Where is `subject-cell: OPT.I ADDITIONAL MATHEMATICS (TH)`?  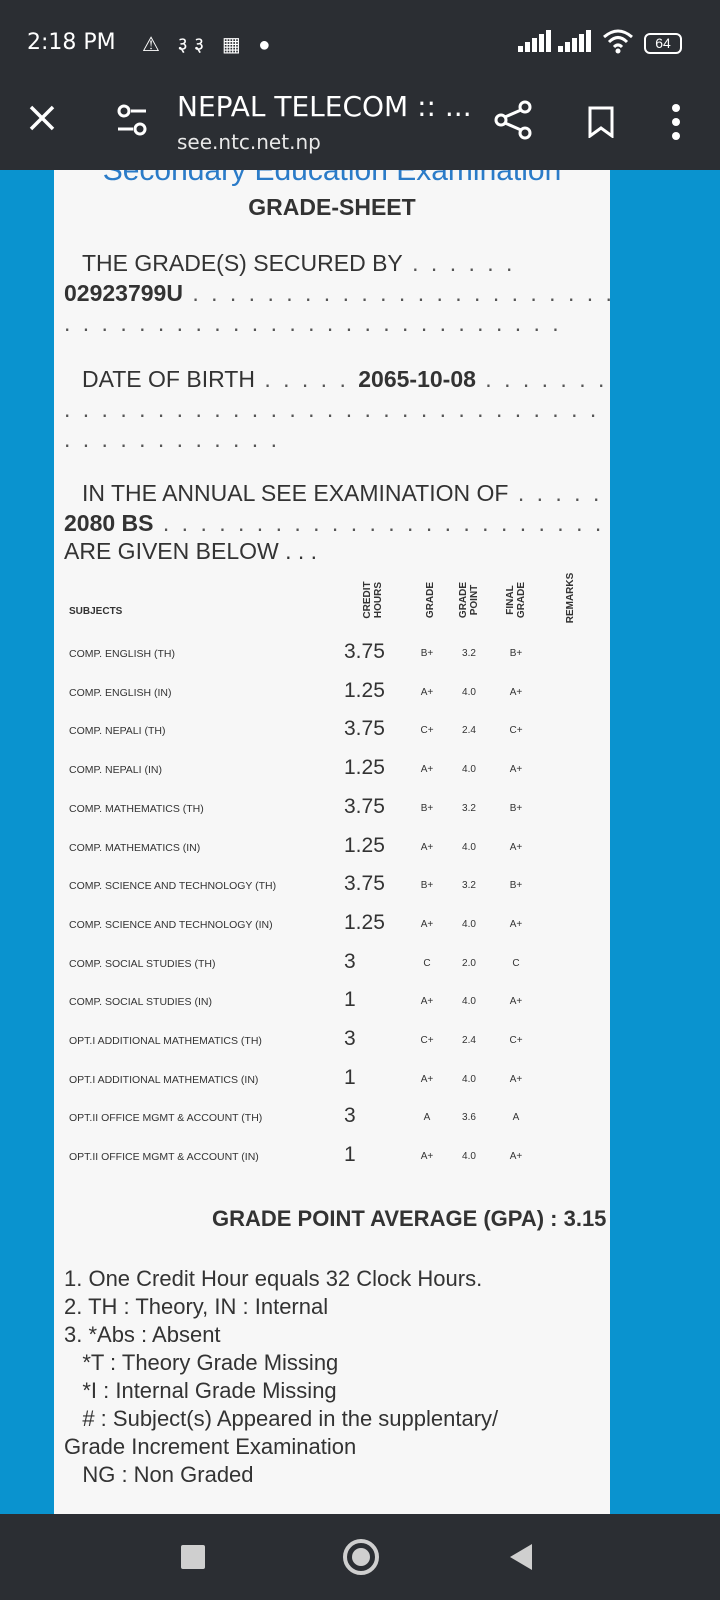
subject-cell: OPT.I ADDITIONAL MATHEMATICS (TH) is located at coordinates (165, 1041).